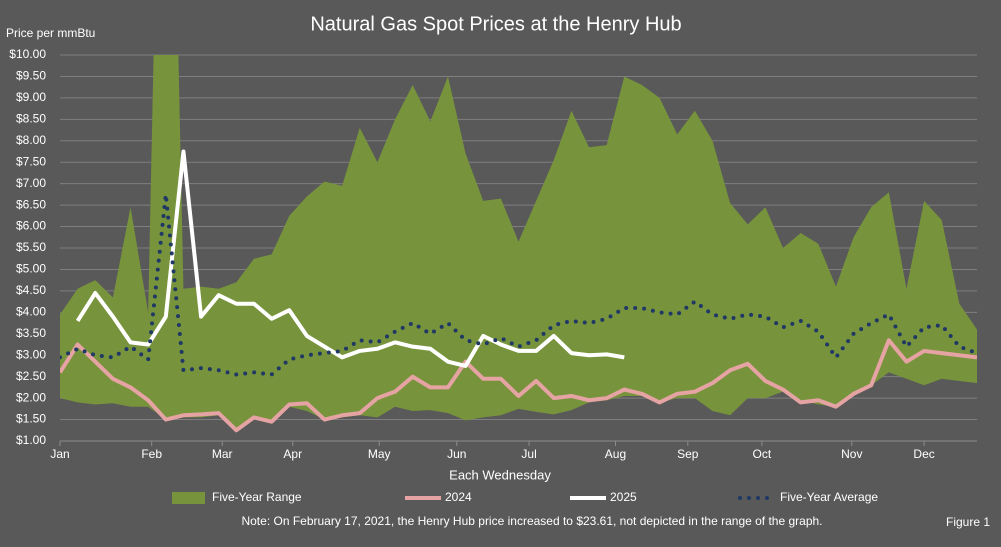 The width and height of the screenshot is (1001, 547). I want to click on y-tick-label: $3.50, so click(31, 333).